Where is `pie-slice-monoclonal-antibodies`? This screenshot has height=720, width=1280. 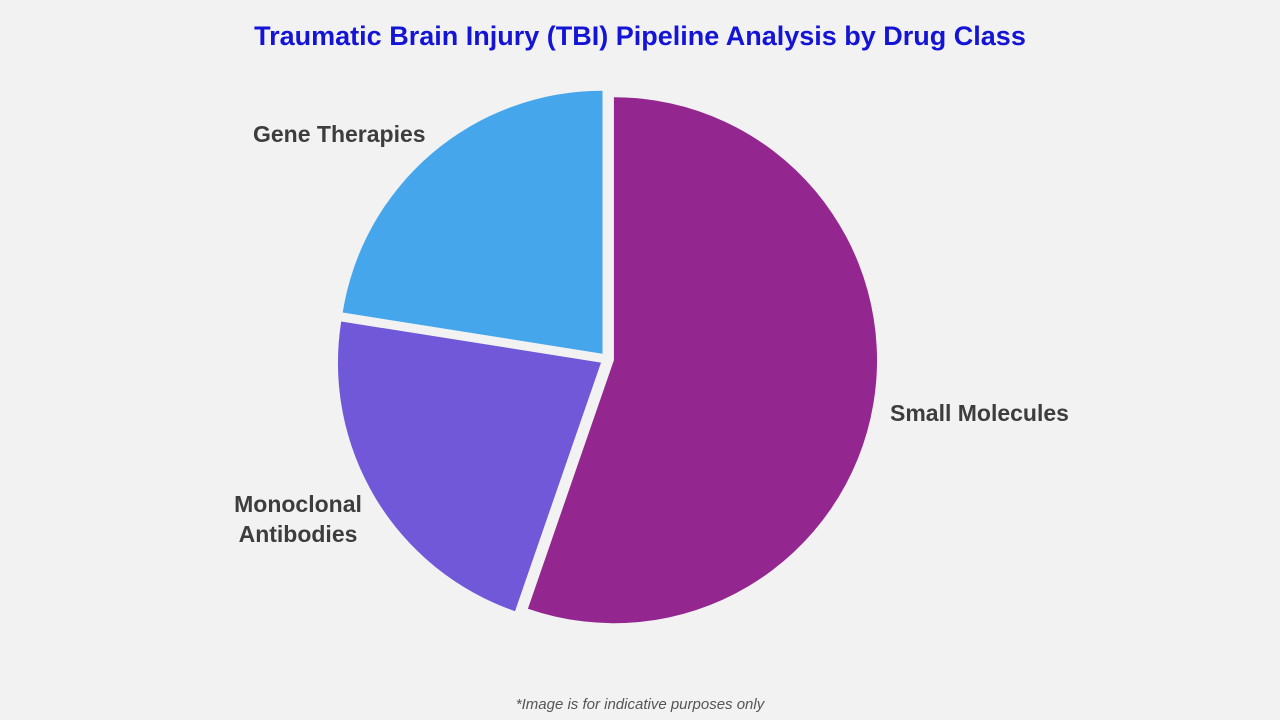
pie-slice-monoclonal-antibodies is located at coordinates (469, 466).